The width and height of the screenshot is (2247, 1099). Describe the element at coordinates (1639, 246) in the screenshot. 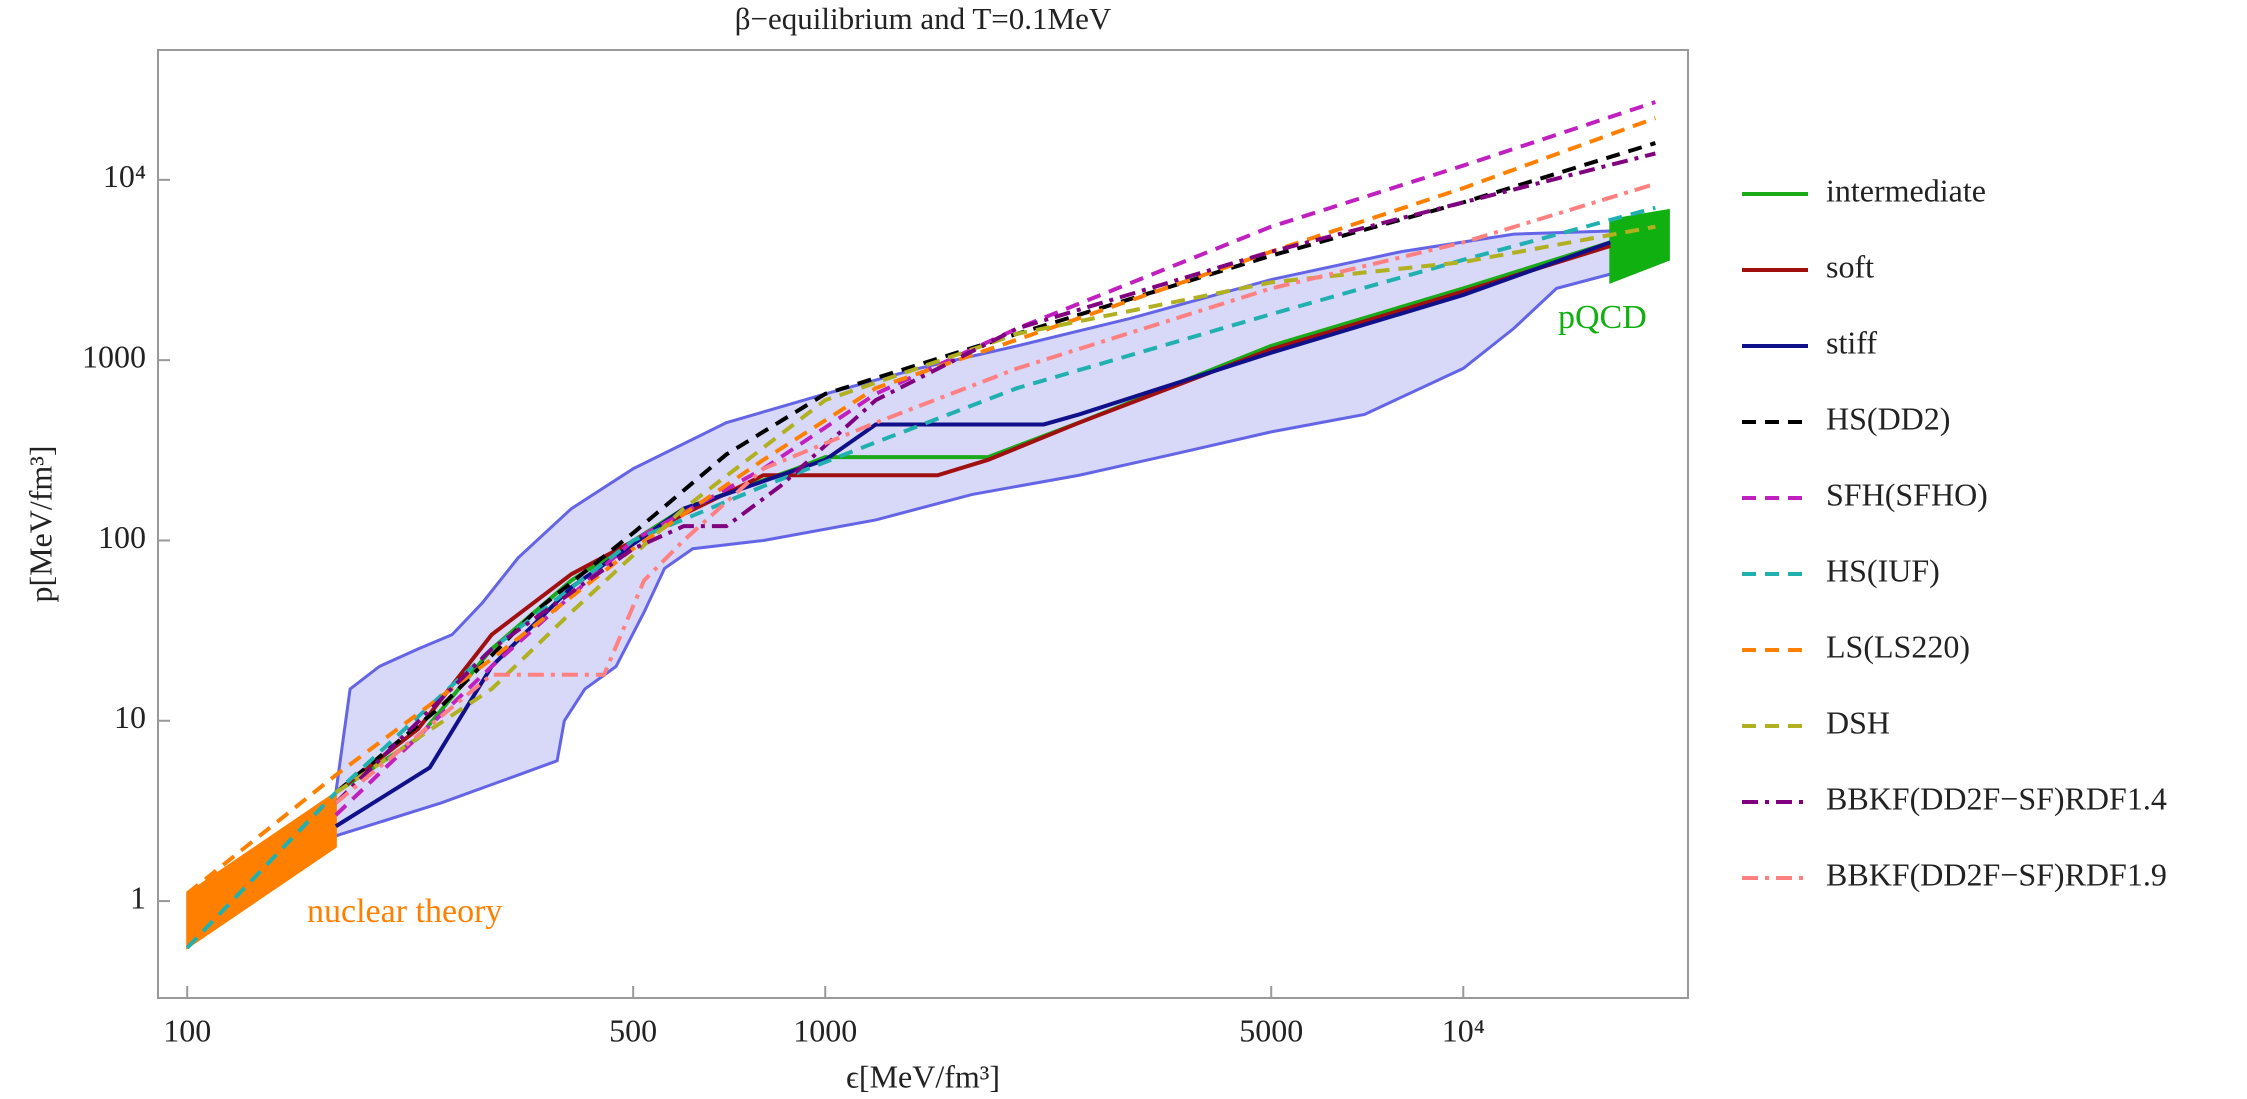

I see `region` at that location.